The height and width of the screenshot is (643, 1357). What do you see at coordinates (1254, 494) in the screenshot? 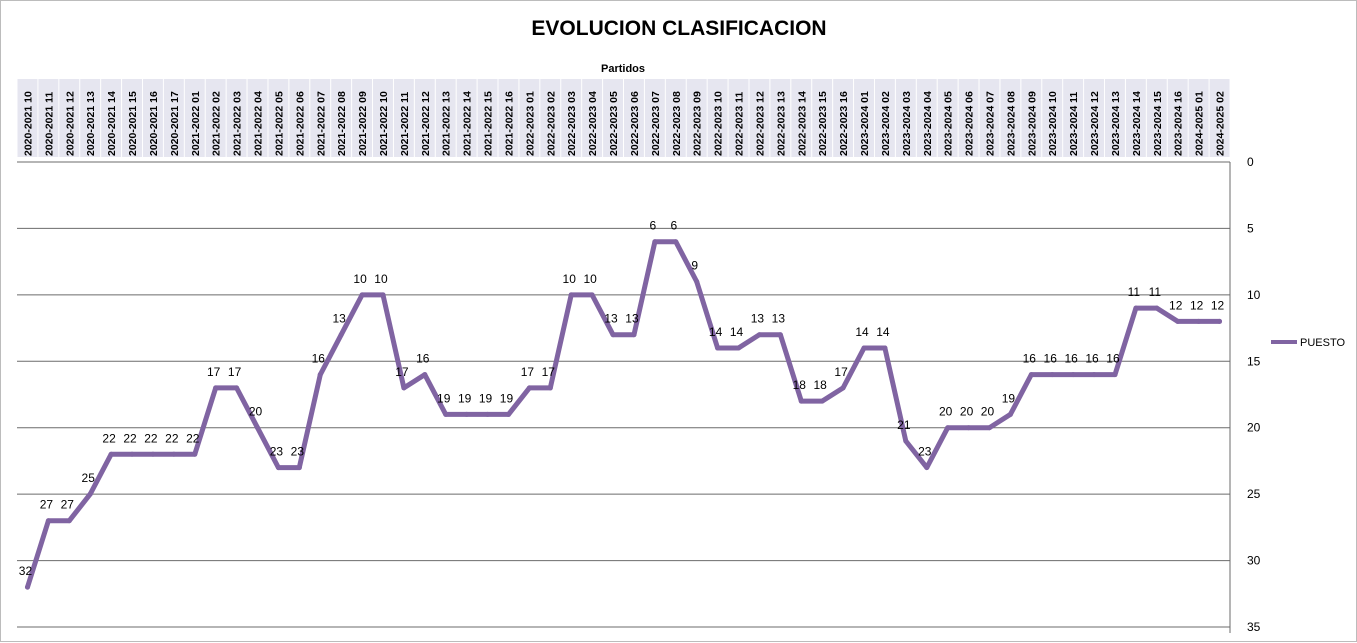
I see `y-tick-label: 25` at bounding box center [1254, 494].